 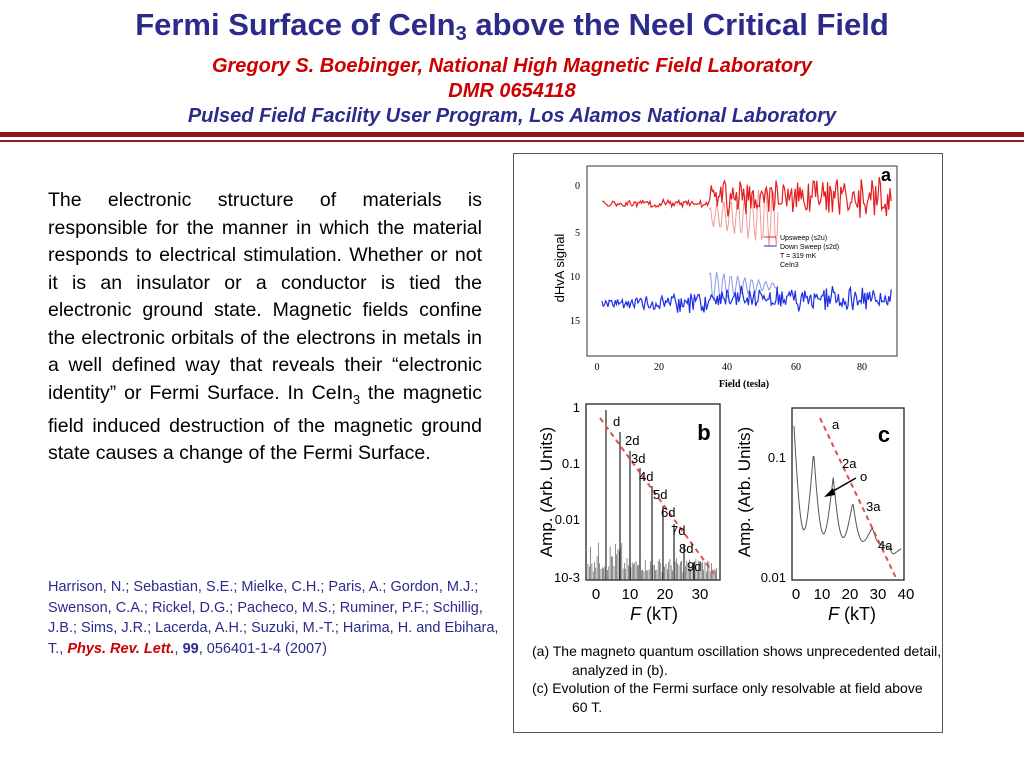 What do you see at coordinates (295, 24) in the screenshot?
I see `title-text: Fermi Surface of CeIn` at bounding box center [295, 24].